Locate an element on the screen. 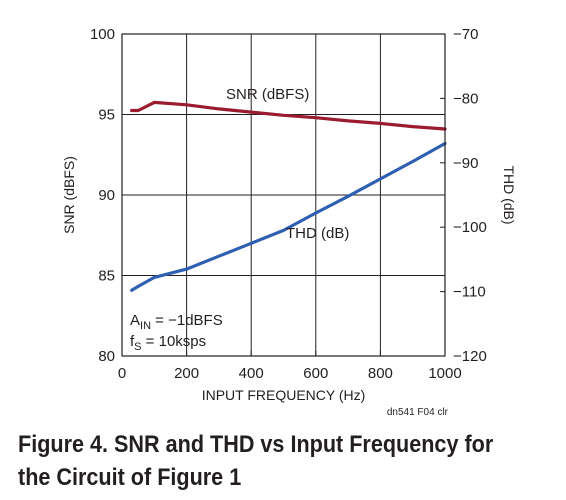 The image size is (566, 500). series-label-snr: SNR (dBFS) is located at coordinates (267, 94).